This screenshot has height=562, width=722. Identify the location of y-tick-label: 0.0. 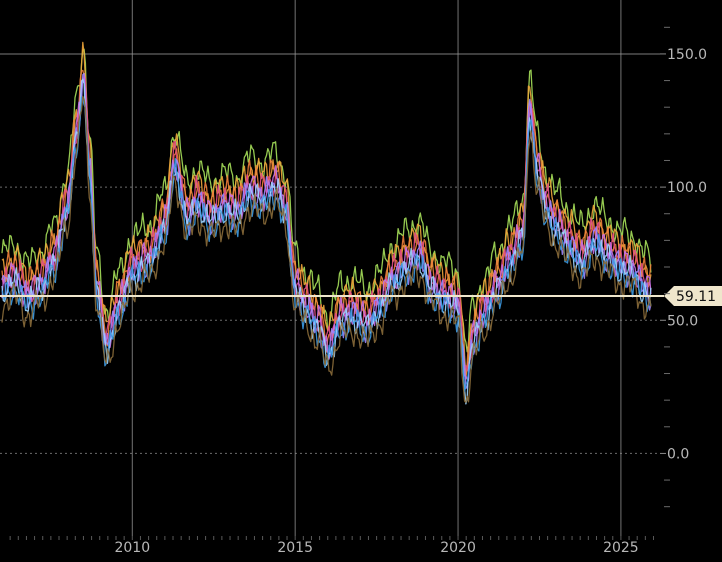
(678, 454).